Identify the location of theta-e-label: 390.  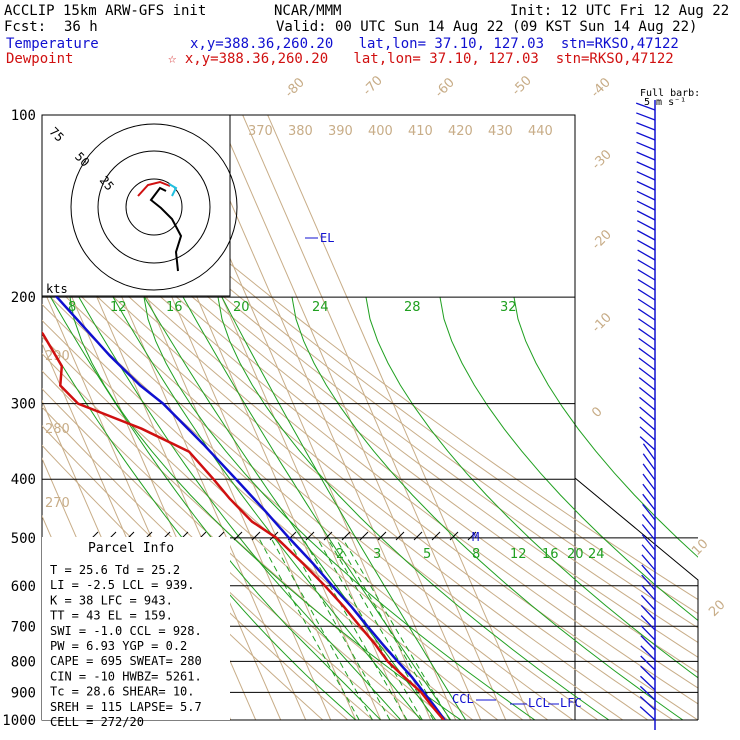
(340, 131).